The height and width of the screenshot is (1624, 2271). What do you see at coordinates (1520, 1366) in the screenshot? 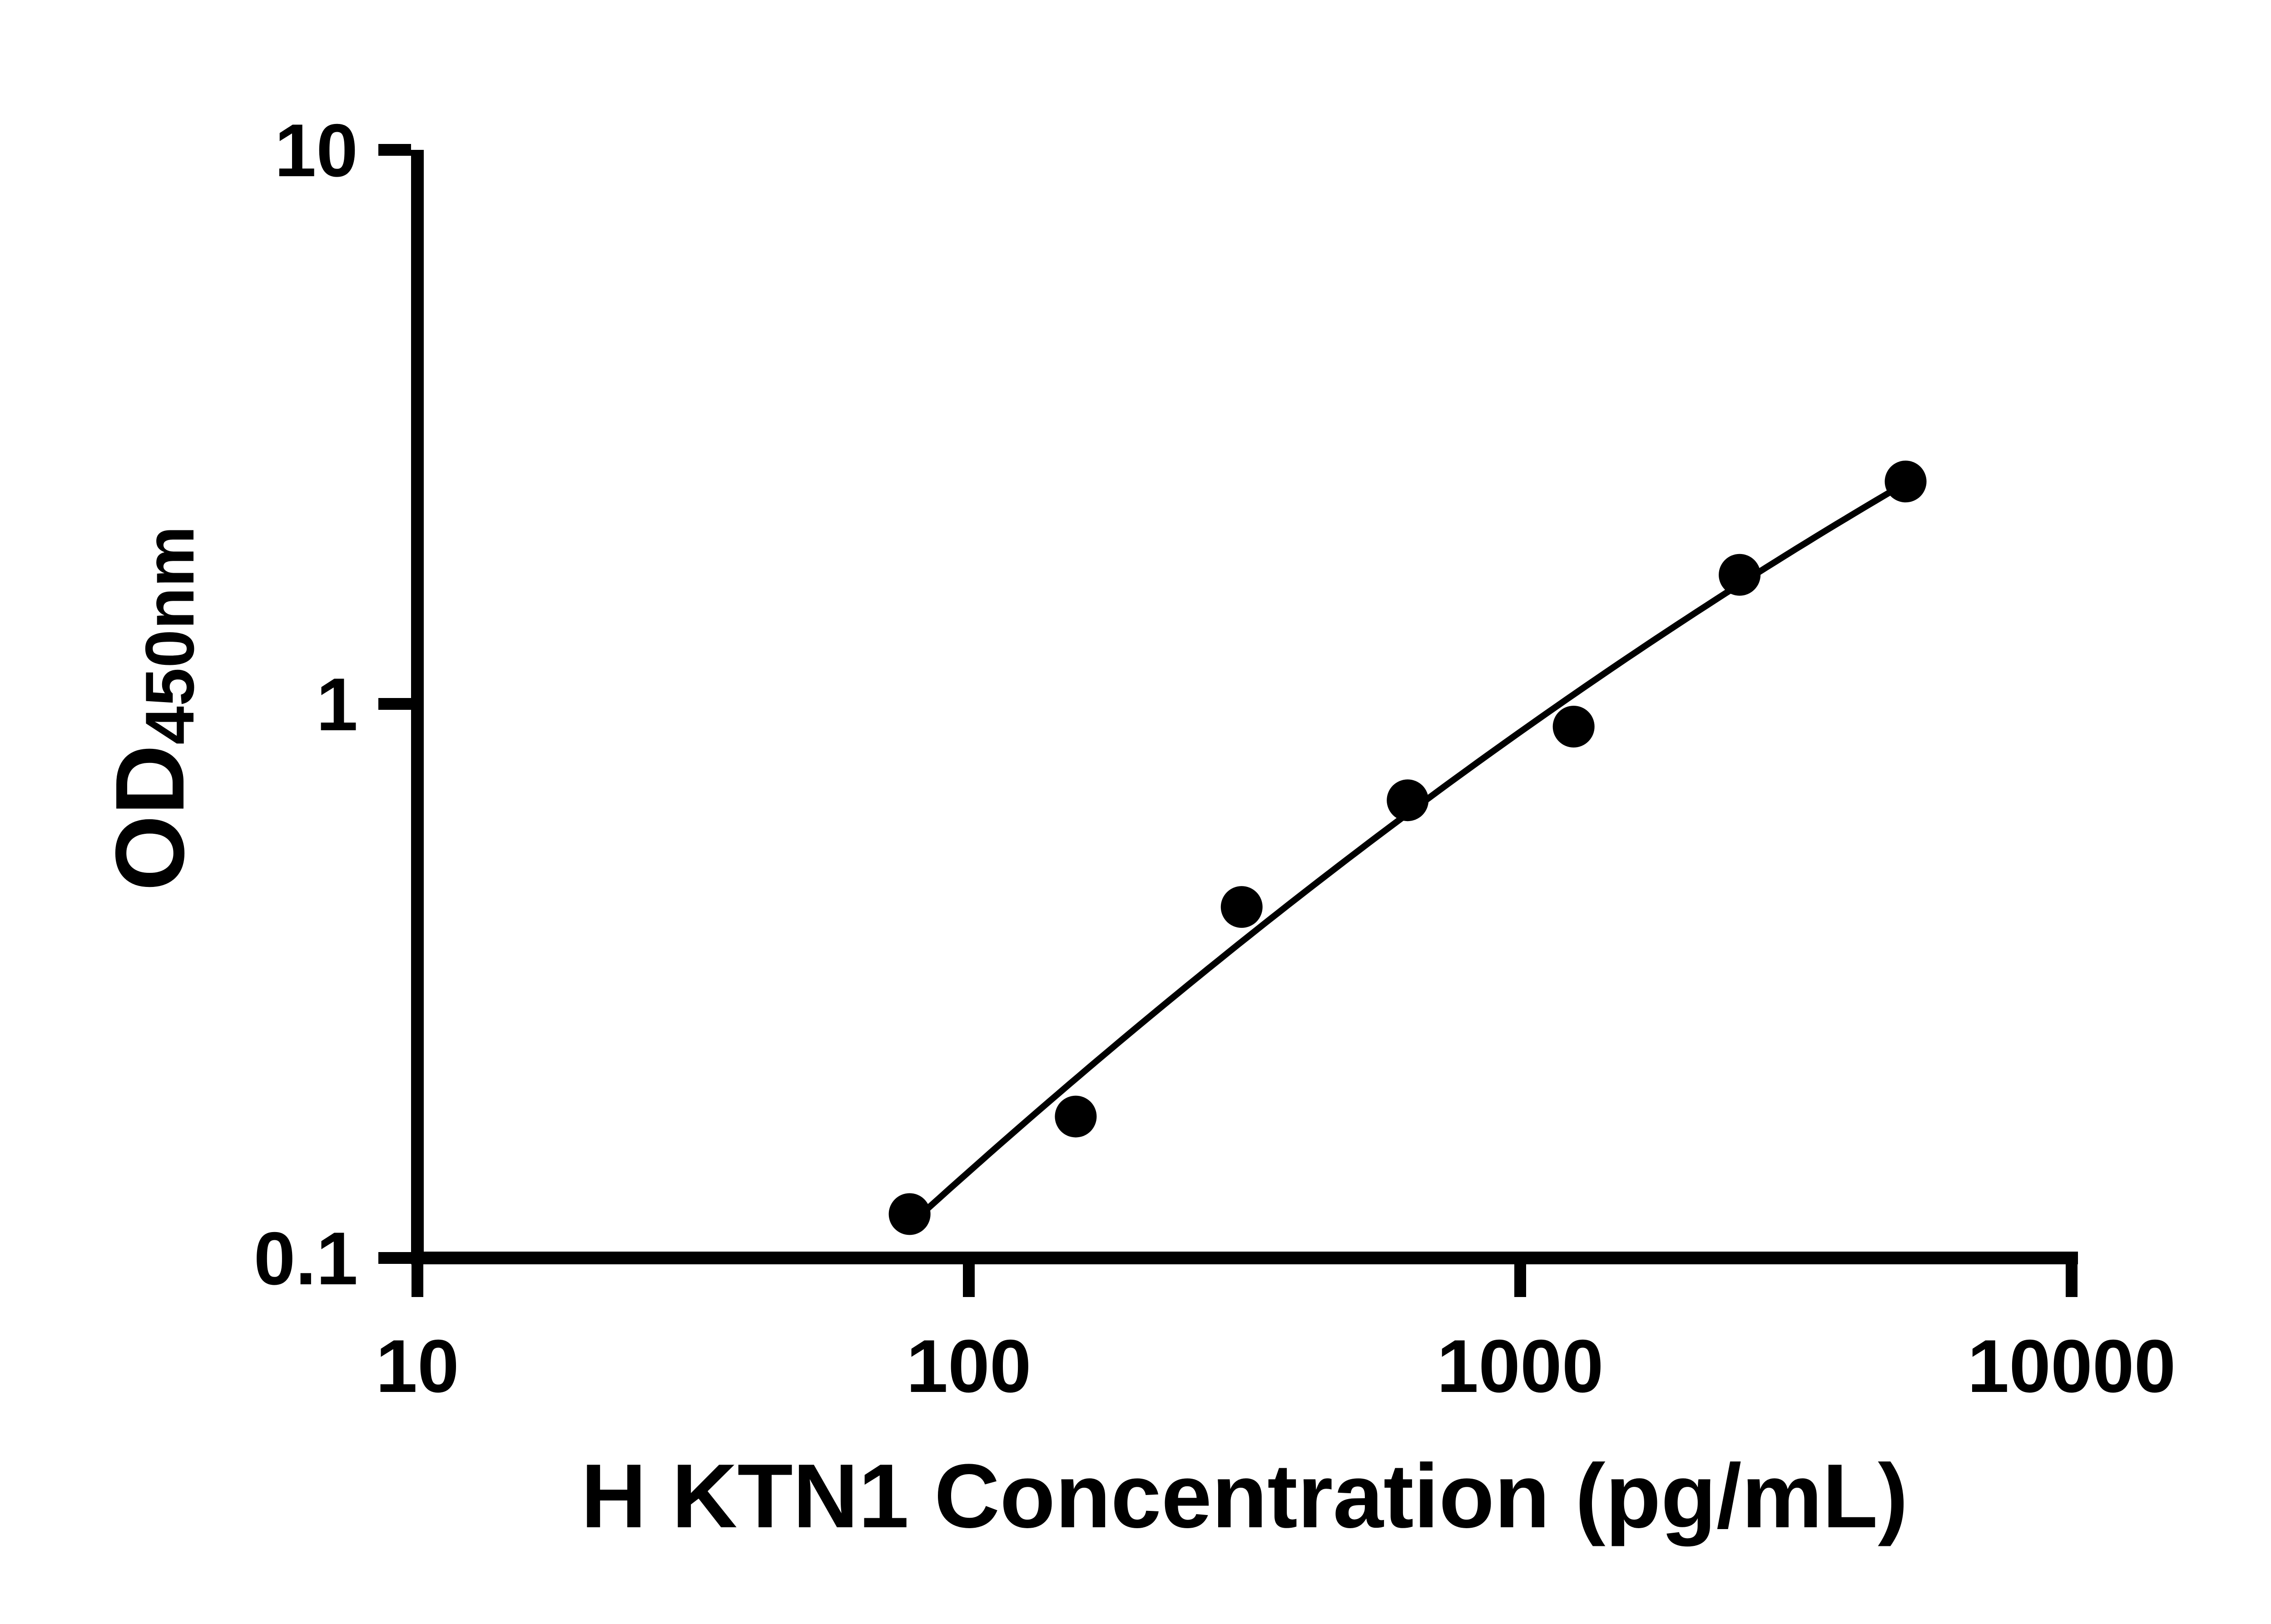
I see `x-tick-label: 1000` at bounding box center [1520, 1366].